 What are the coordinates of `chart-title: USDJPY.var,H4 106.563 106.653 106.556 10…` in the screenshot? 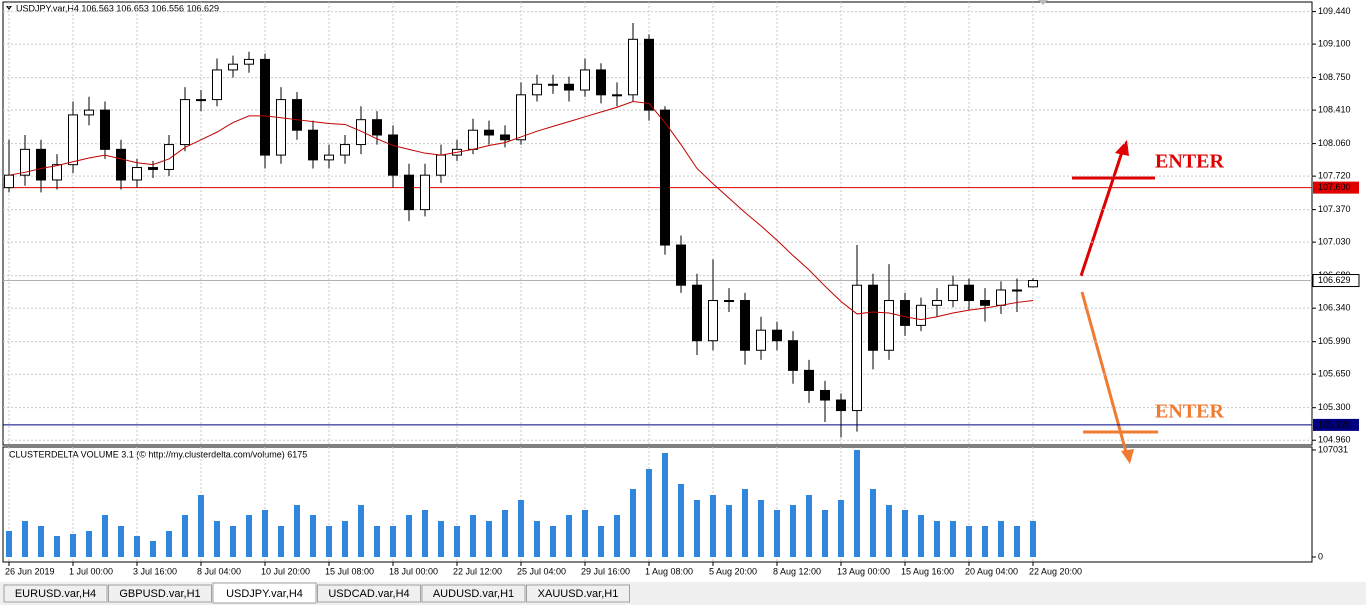 It's located at (117, 8).